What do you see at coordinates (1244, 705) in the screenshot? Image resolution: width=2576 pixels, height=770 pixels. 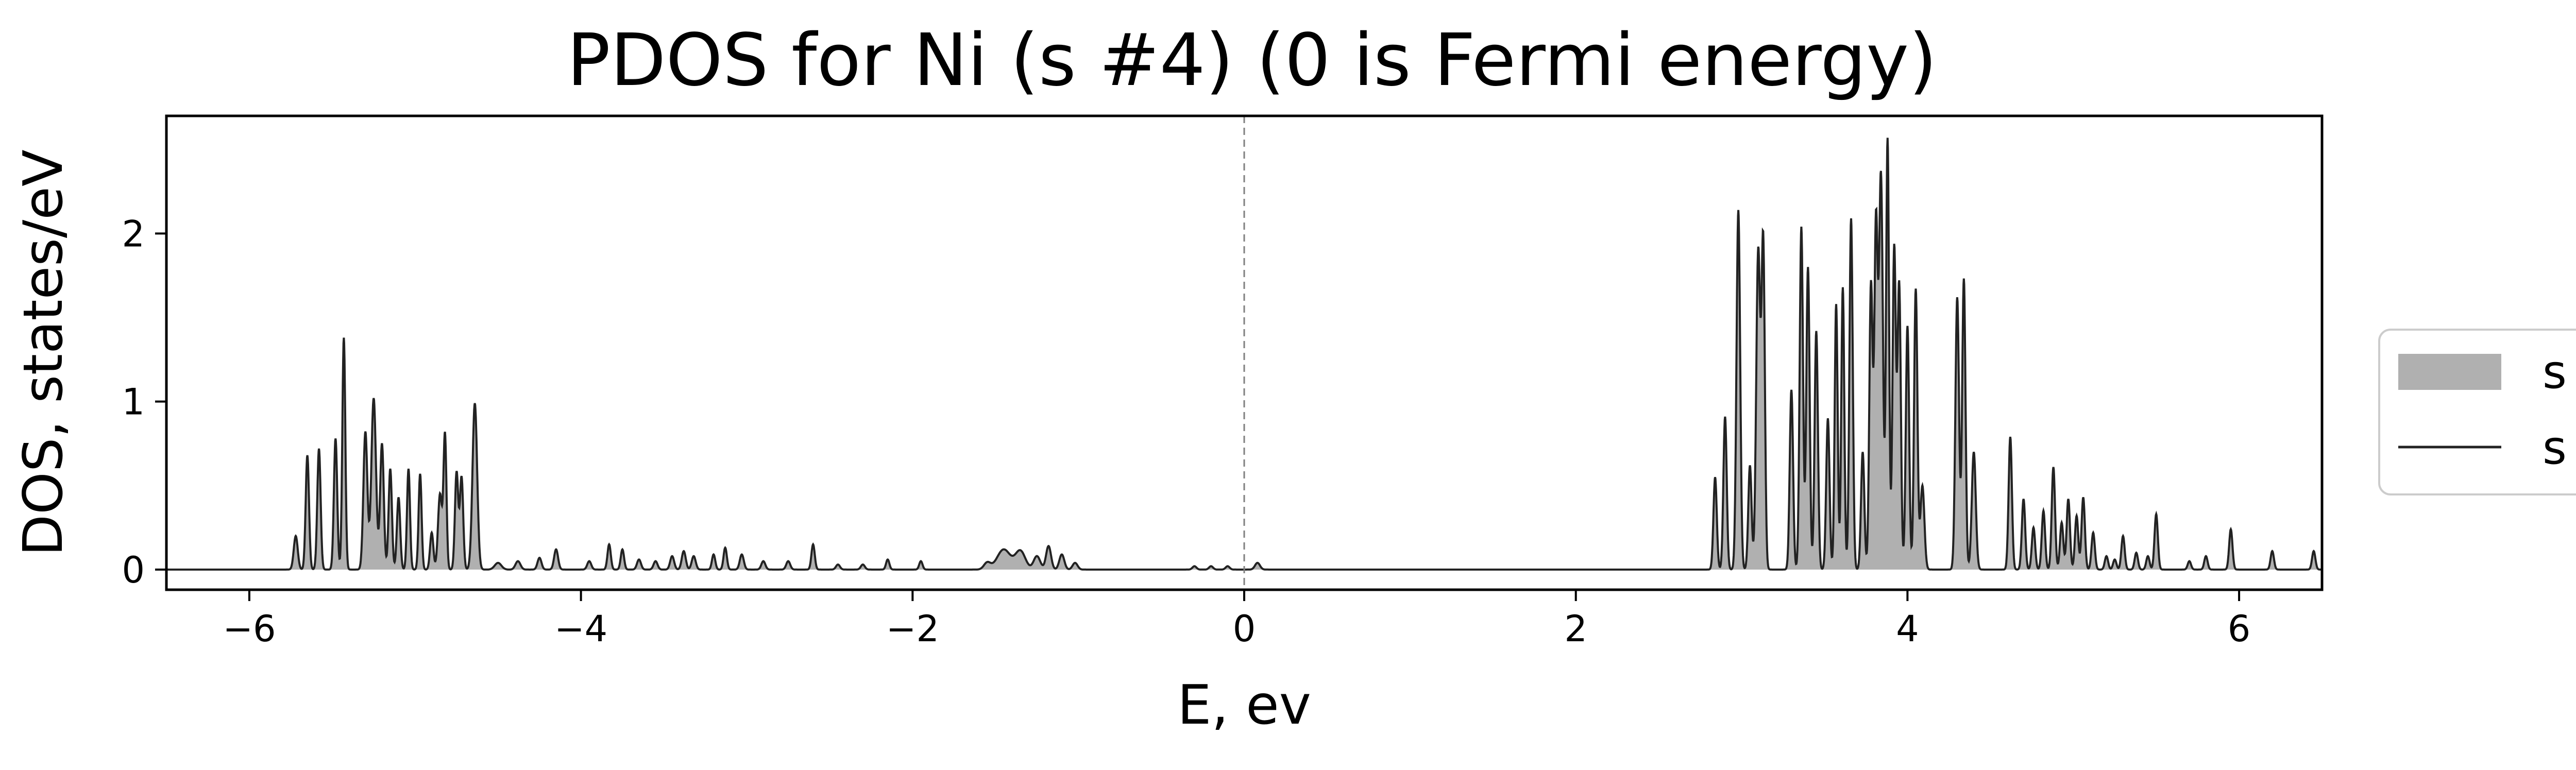 I see `x-axis-label: E, ev` at bounding box center [1244, 705].